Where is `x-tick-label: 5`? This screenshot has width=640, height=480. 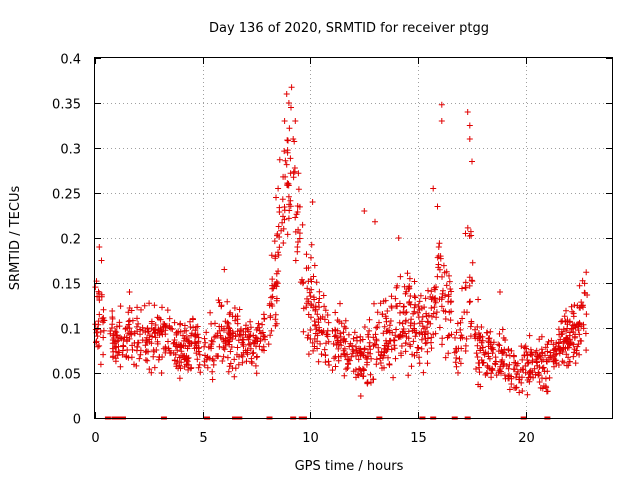
x-tick-label: 5 is located at coordinates (203, 438).